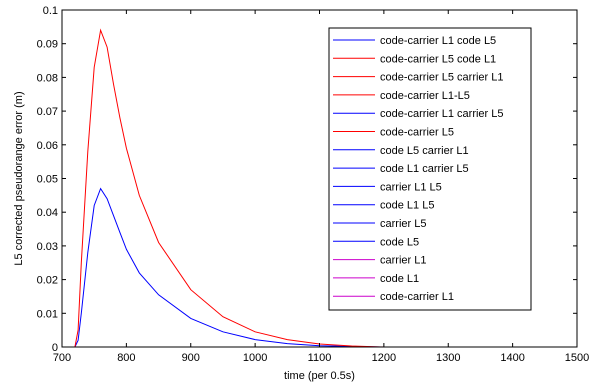  I want to click on legend-label: code-carrier L1, so click(417, 297).